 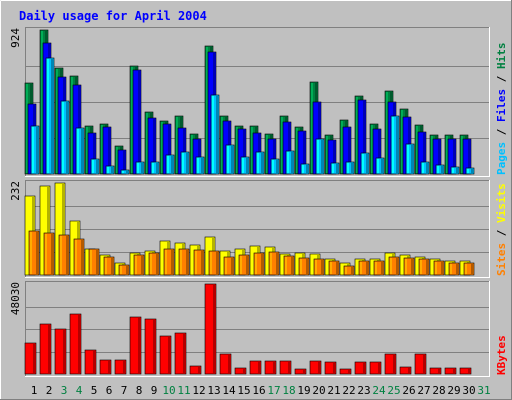 I want to click on x-tick-label: 12, so click(x=198, y=390).